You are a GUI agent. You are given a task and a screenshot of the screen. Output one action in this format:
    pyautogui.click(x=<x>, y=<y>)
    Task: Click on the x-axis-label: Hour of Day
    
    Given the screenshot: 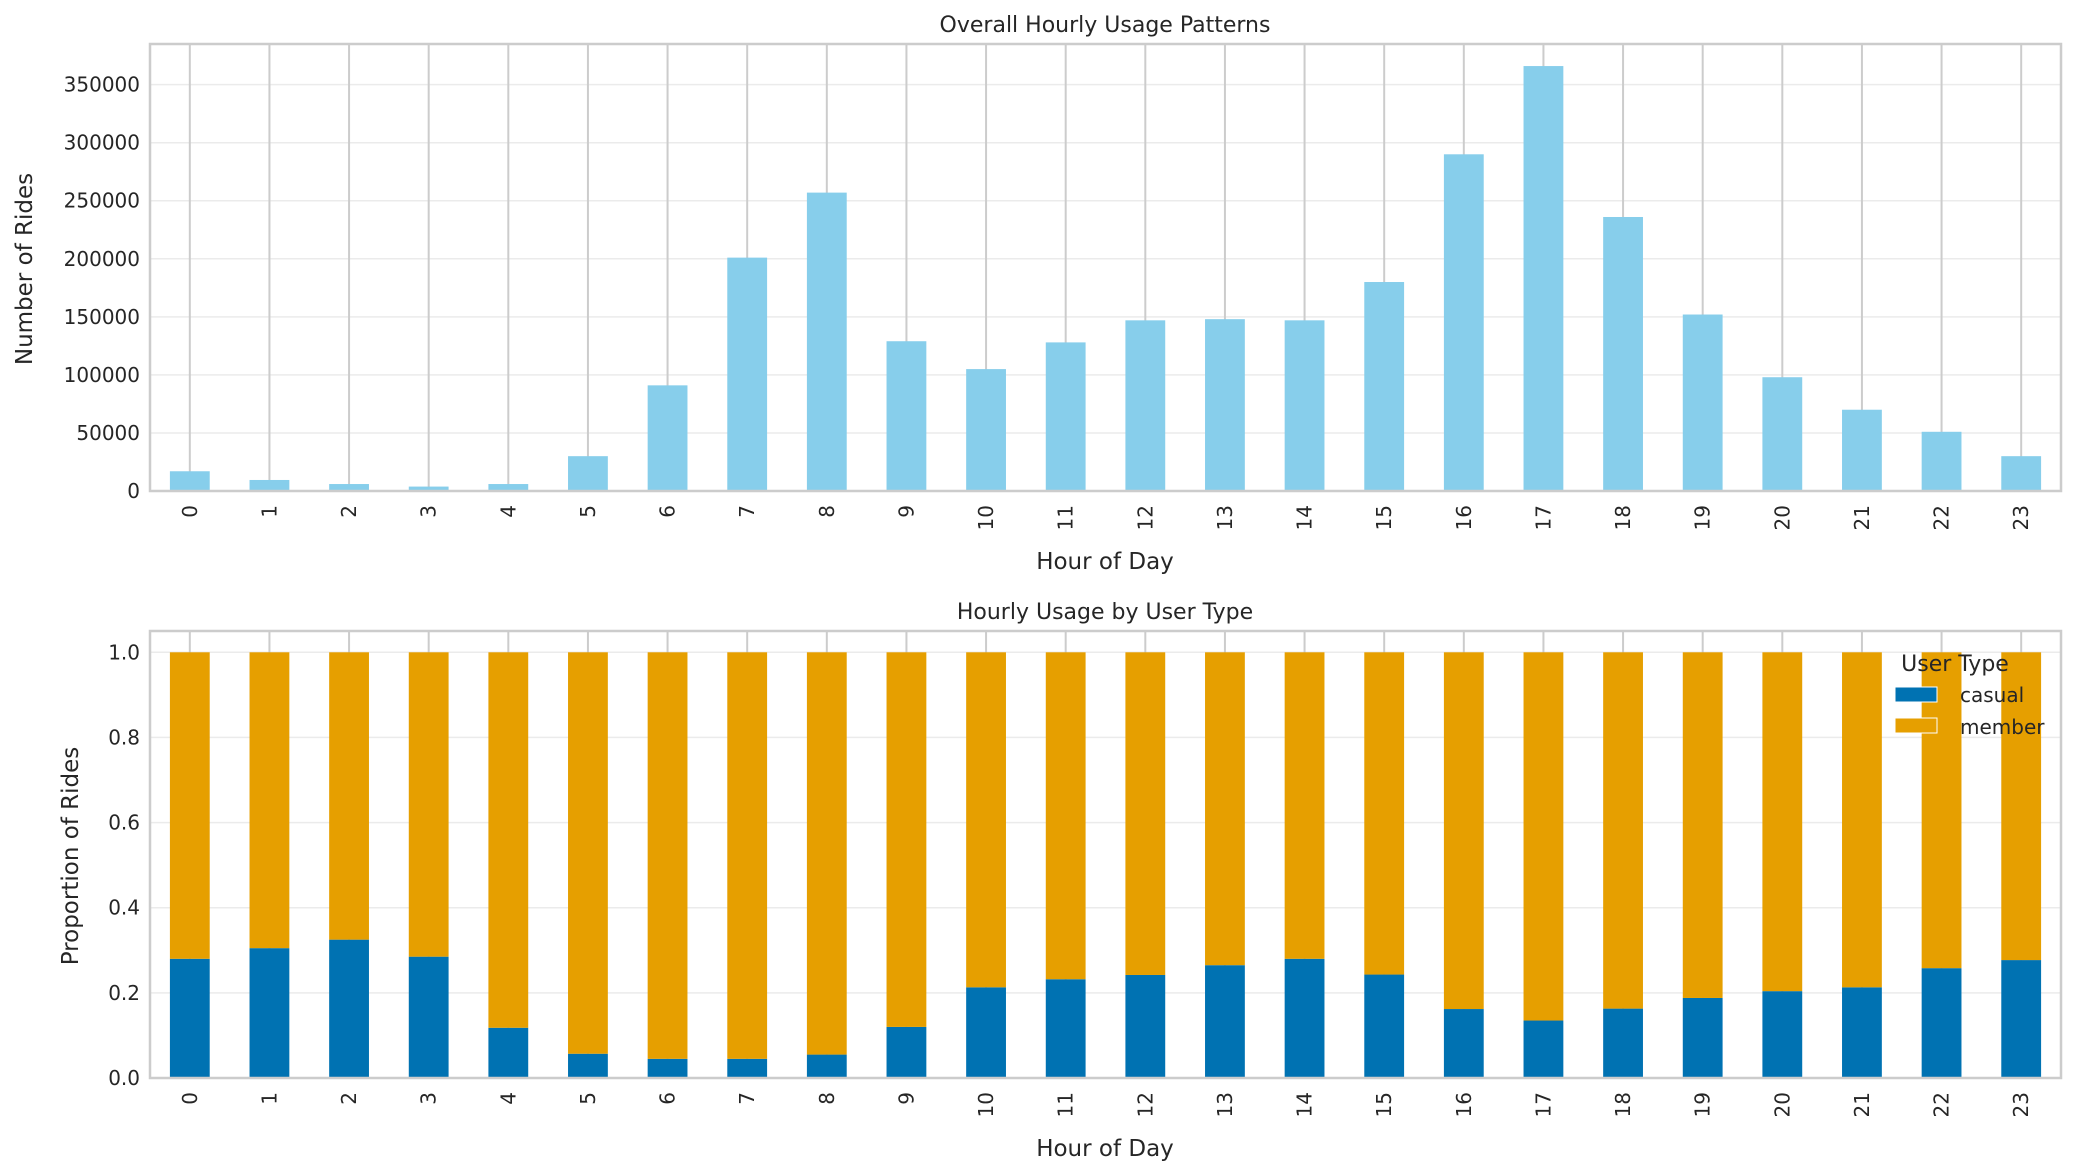 What is the action you would take?
    pyautogui.click(x=1105, y=562)
    